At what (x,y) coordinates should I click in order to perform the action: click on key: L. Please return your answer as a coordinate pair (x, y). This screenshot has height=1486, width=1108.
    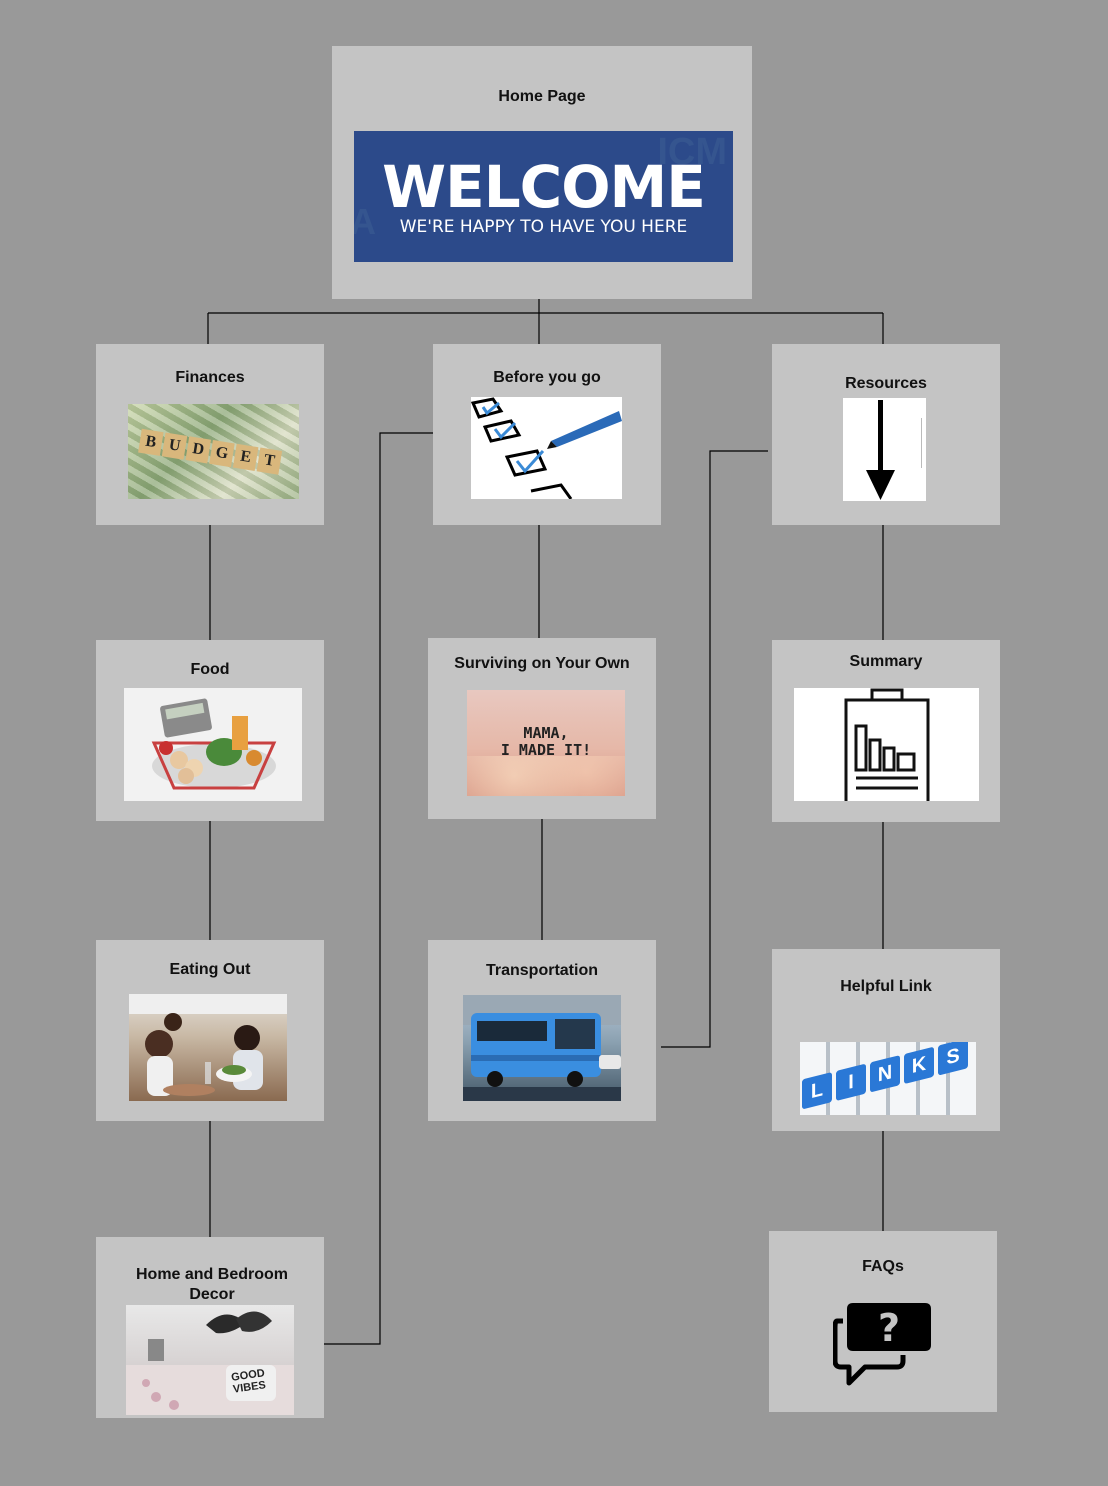
    Looking at the image, I should click on (817, 1091).